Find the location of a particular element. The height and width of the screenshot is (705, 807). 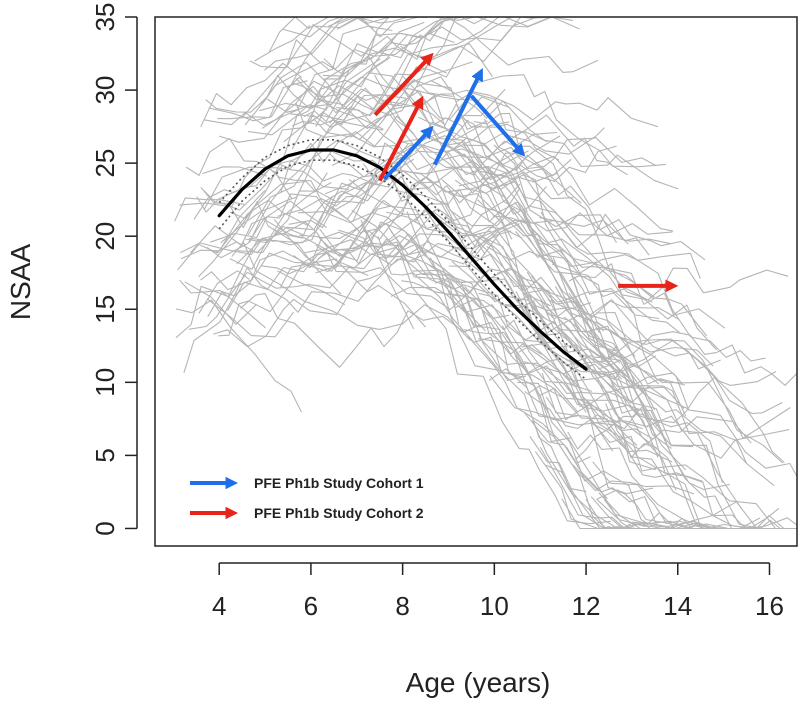

y-axis: 0 5 10 15 20 25 30 35 is located at coordinates (114, 269).